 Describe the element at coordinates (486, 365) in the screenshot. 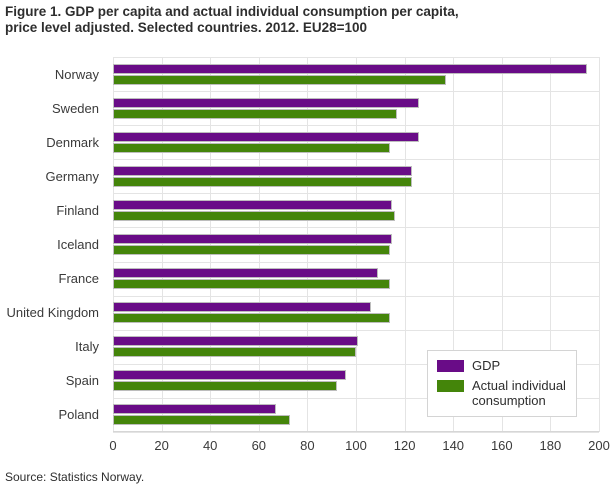

I see `legend-label: GDP` at that location.